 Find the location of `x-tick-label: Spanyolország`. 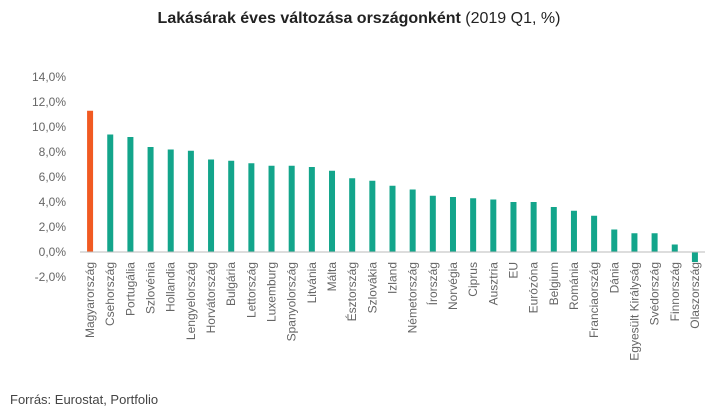

x-tick-label: Spanyolország is located at coordinates (292, 301).